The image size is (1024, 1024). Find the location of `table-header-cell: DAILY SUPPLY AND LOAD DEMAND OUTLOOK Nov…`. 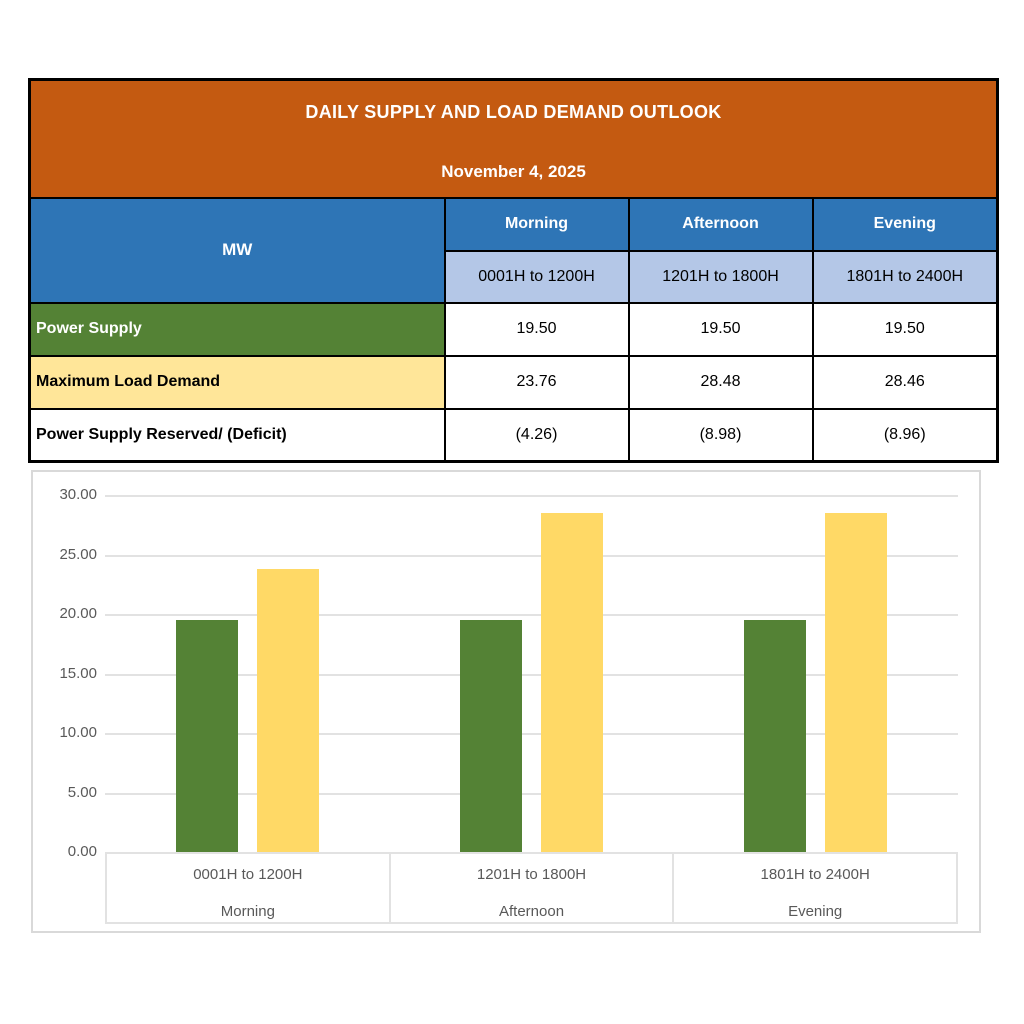

table-header-cell: DAILY SUPPLY AND LOAD DEMAND OUTLOOK Nov… is located at coordinates (513, 138).